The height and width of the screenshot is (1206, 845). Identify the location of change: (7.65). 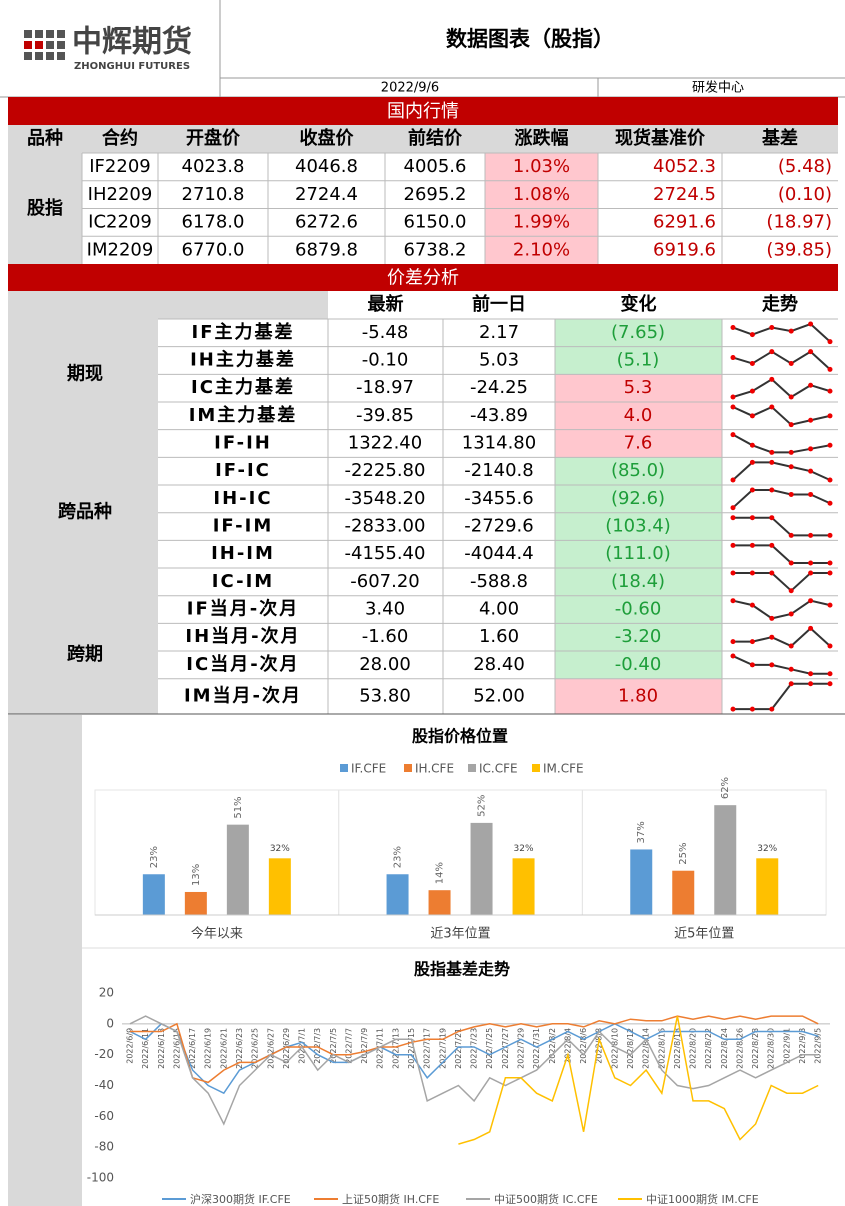
(638, 332).